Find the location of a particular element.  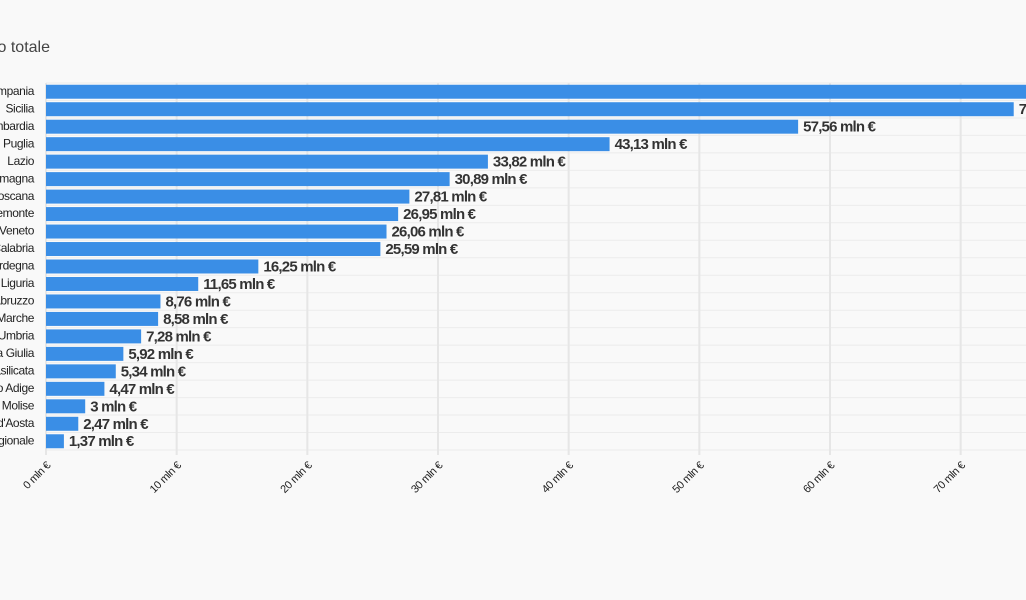

y-tick-label: Lombardia is located at coordinates (17, 126).